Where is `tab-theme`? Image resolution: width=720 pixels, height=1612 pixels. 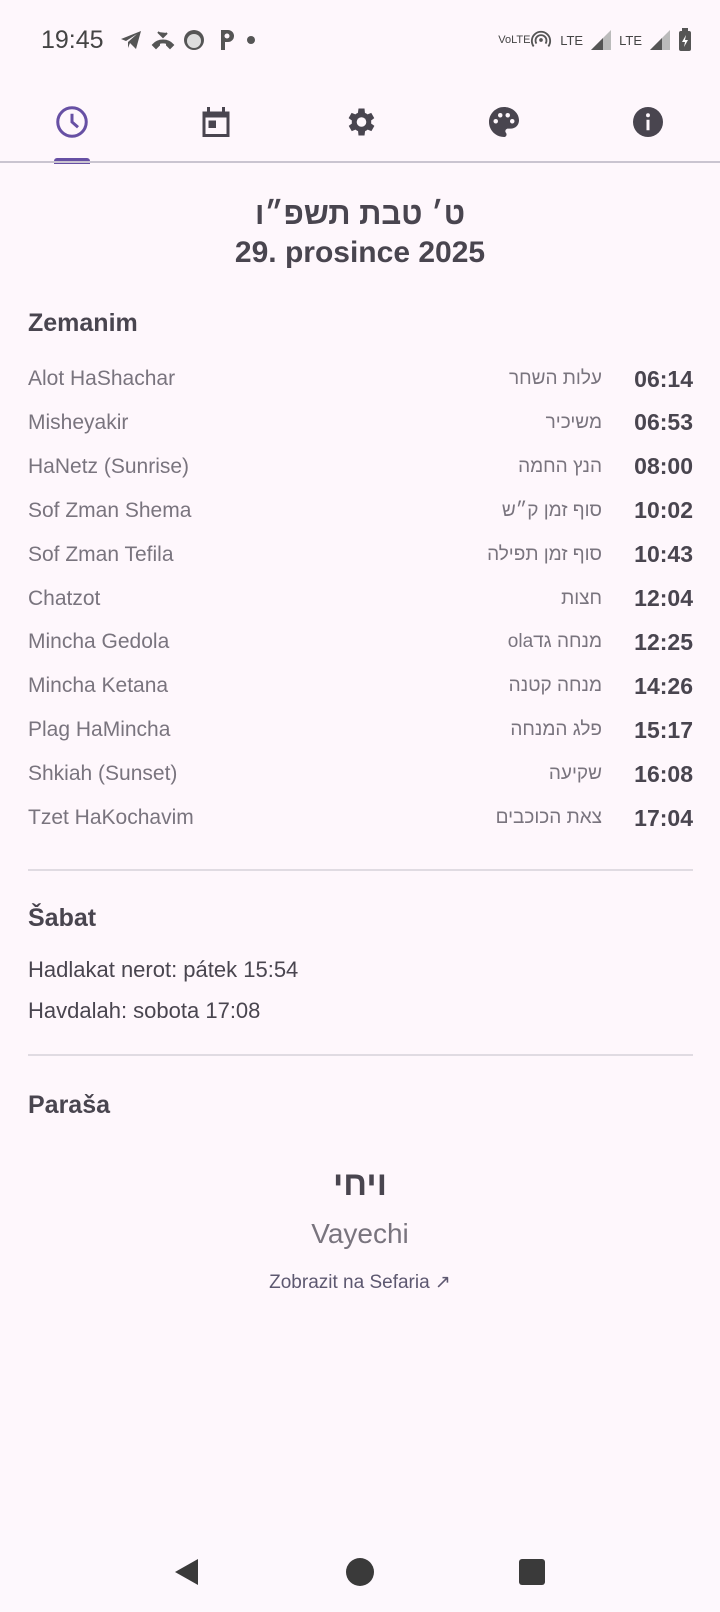 tab-theme is located at coordinates (504, 126).